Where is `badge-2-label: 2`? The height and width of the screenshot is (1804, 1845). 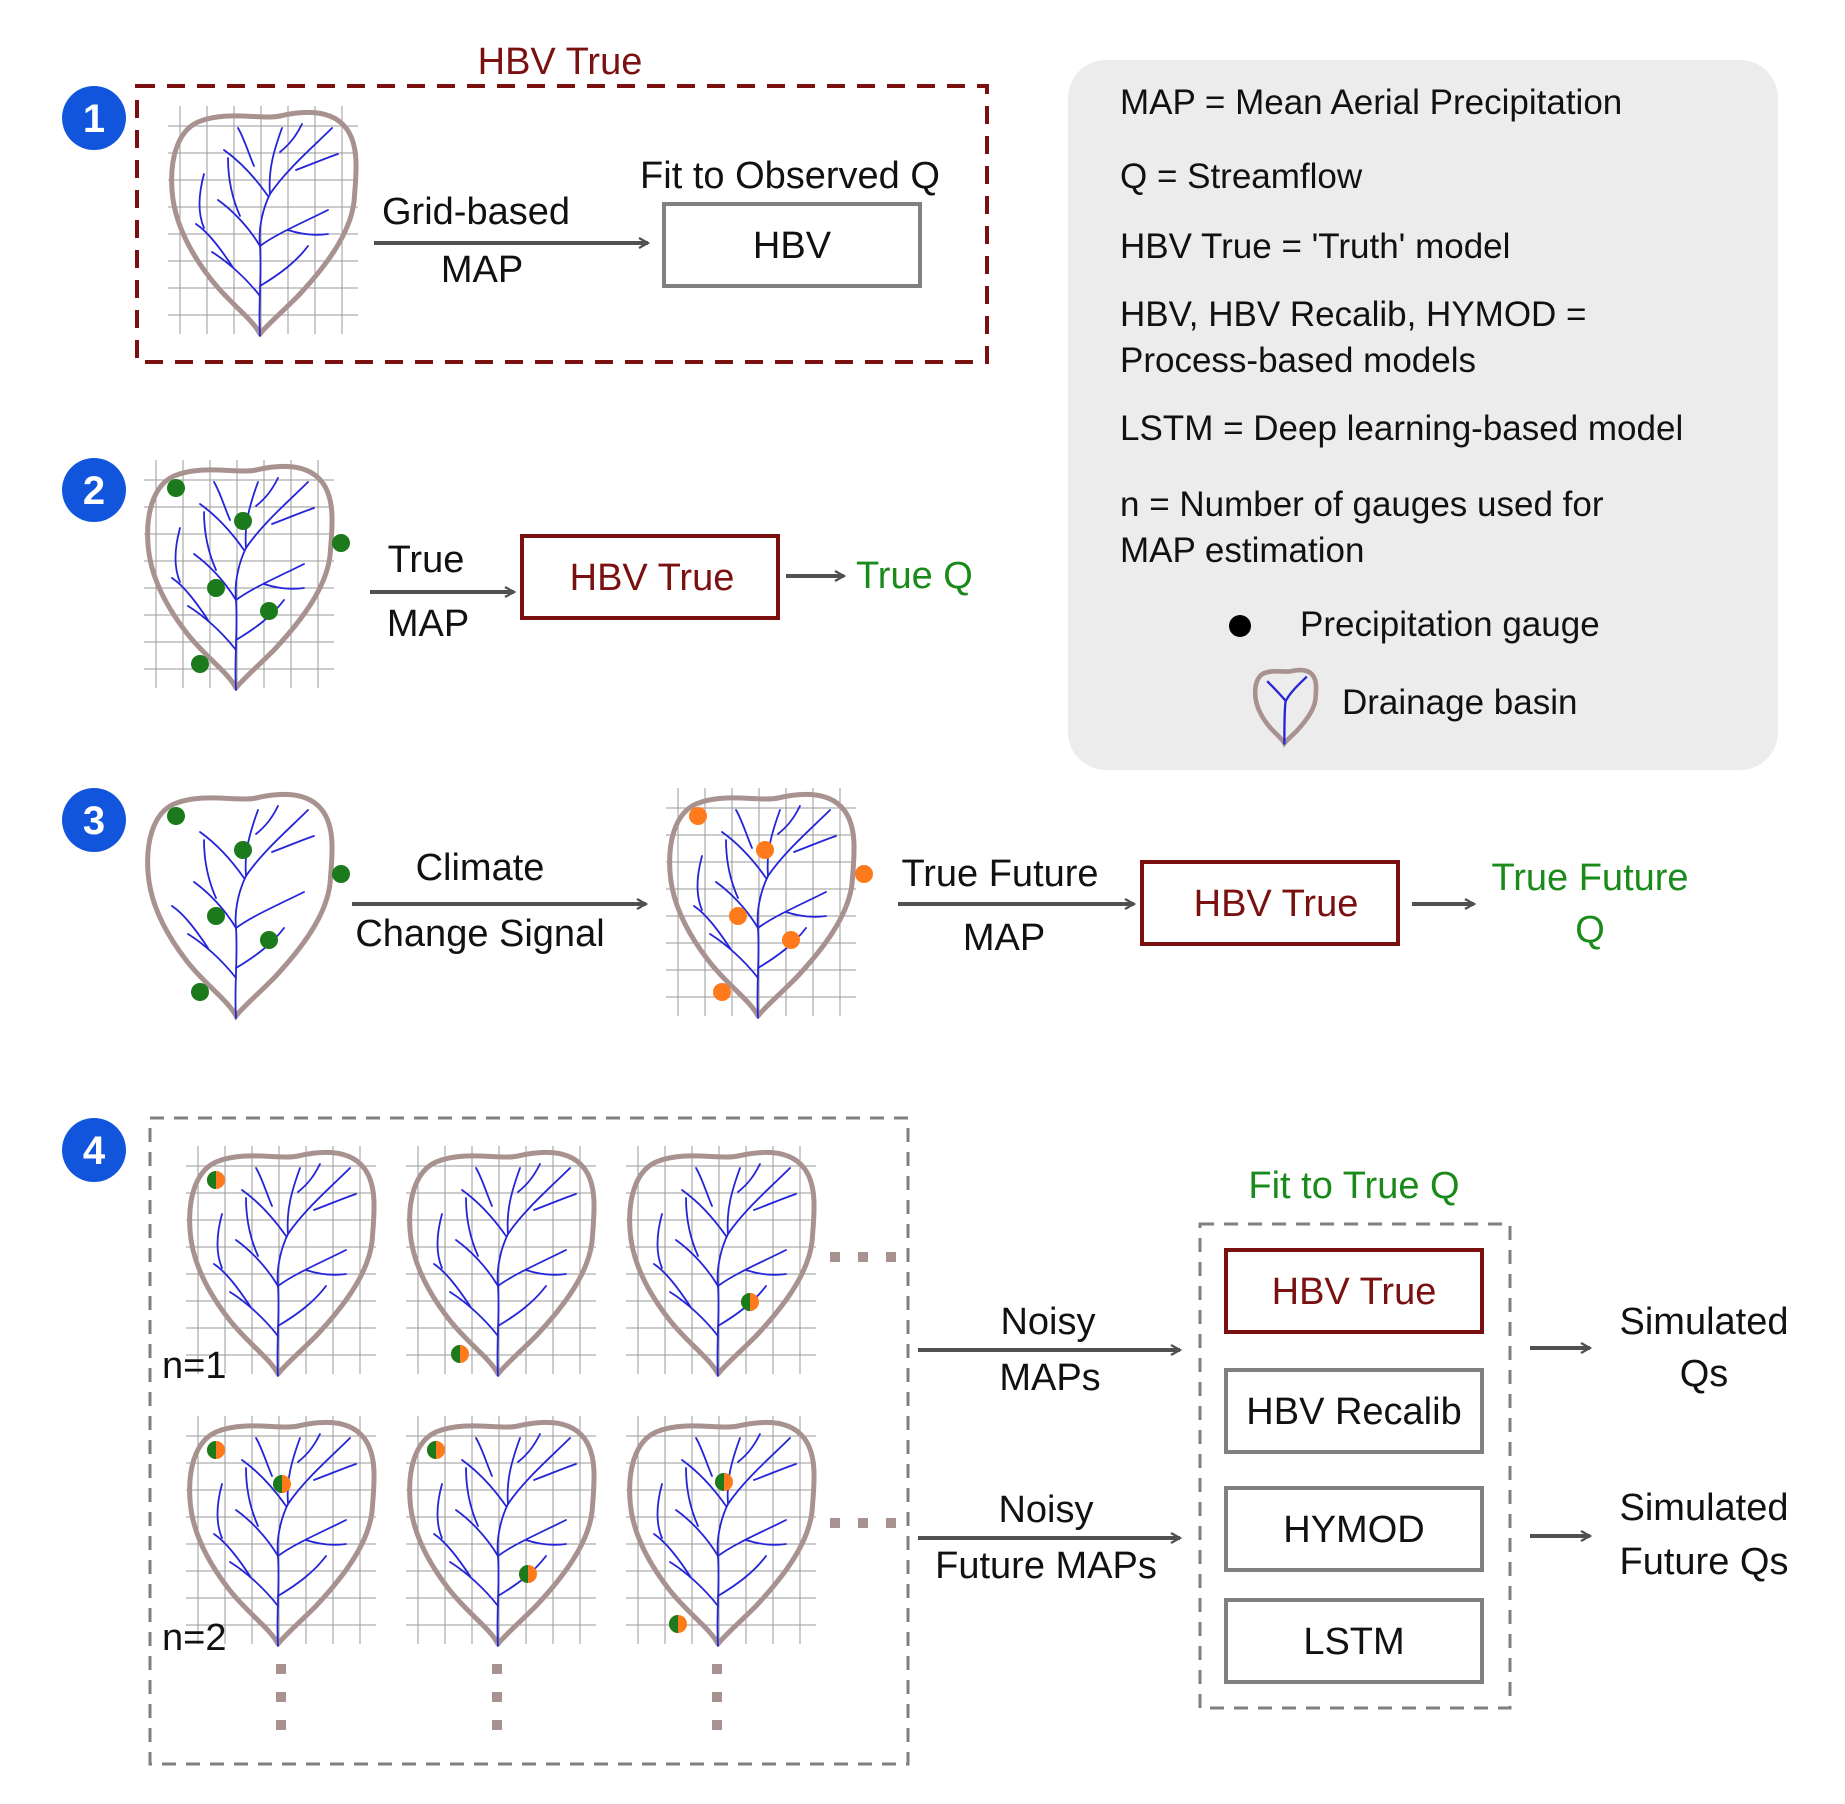 badge-2-label: 2 is located at coordinates (94, 491).